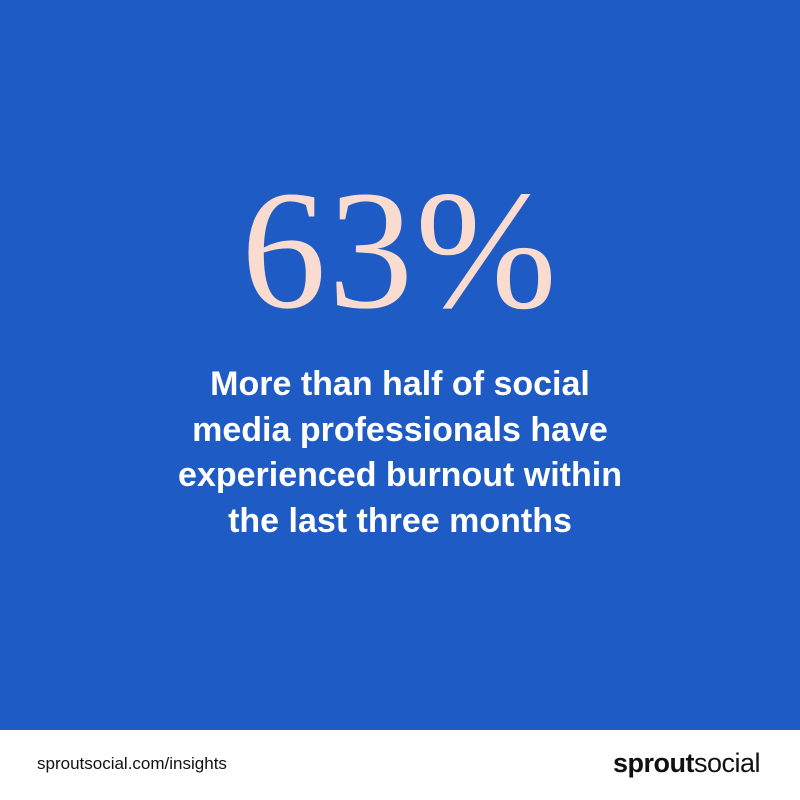  Describe the element at coordinates (400, 429) in the screenshot. I see `description-line: media professionals have` at that location.